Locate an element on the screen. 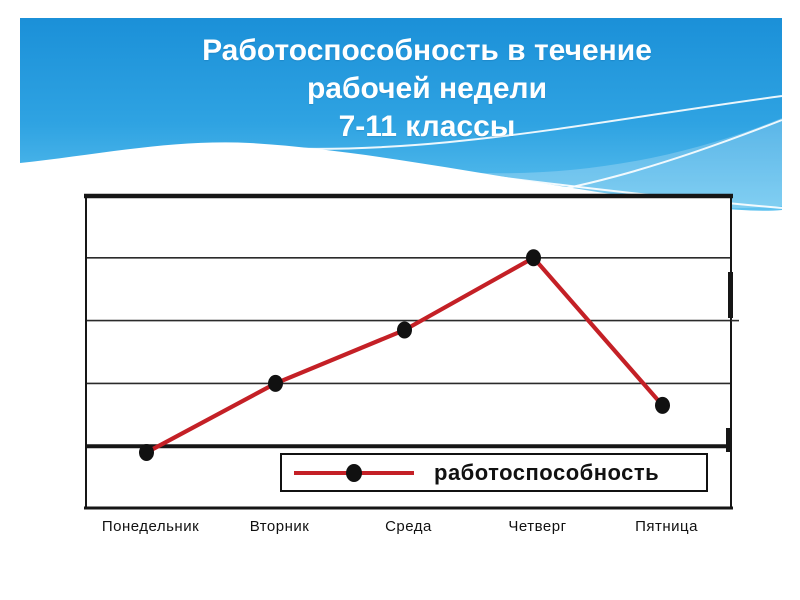  x-axis-label-friday: Пятница is located at coordinates (666, 526).